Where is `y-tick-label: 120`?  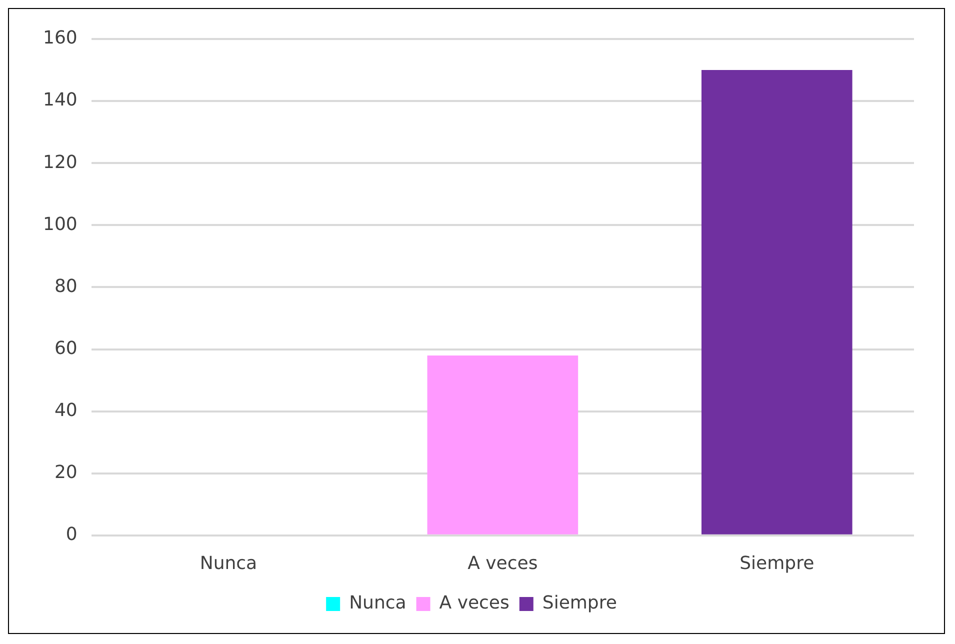
y-tick-label: 120 is located at coordinates (60, 162).